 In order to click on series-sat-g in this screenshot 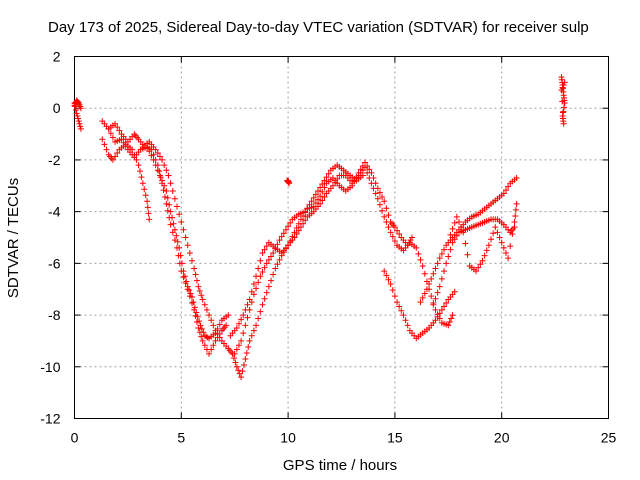, I will do `click(419, 305)`.